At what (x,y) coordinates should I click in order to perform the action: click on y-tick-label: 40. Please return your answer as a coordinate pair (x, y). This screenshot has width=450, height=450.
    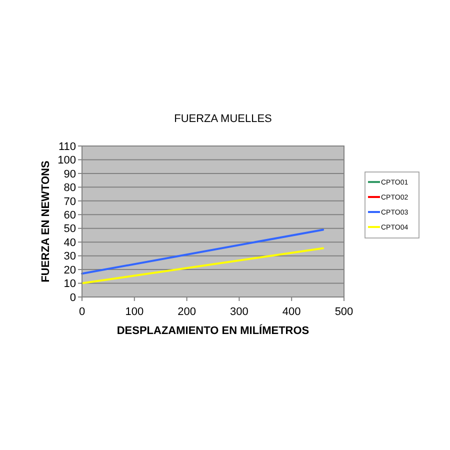
    Looking at the image, I should click on (70, 242).